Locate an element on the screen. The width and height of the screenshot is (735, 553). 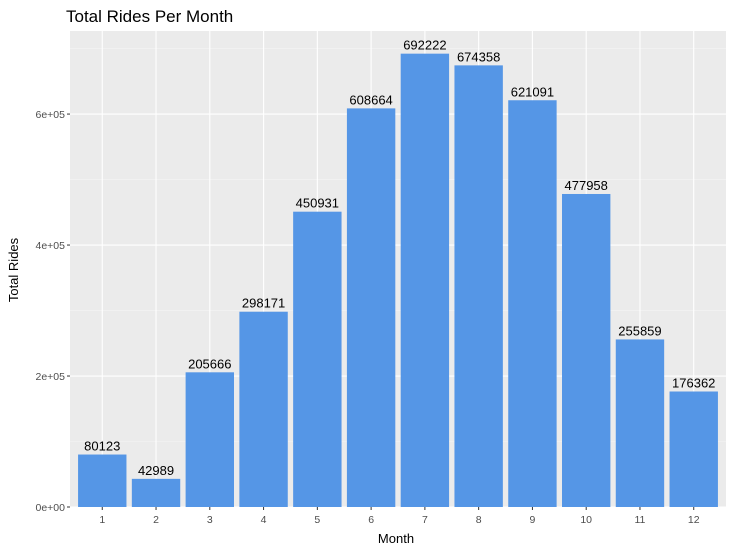
chart-title: Total Rides Per Month is located at coordinates (149, 16).